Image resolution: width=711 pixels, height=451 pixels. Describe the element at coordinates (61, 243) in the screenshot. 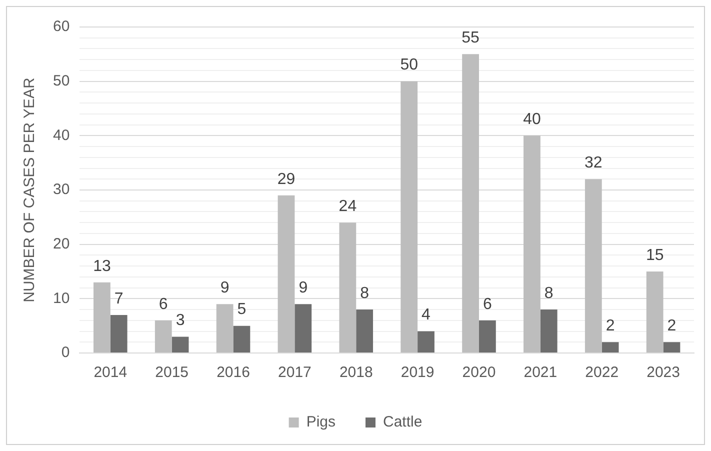

I see `y-tick-label: 20` at that location.